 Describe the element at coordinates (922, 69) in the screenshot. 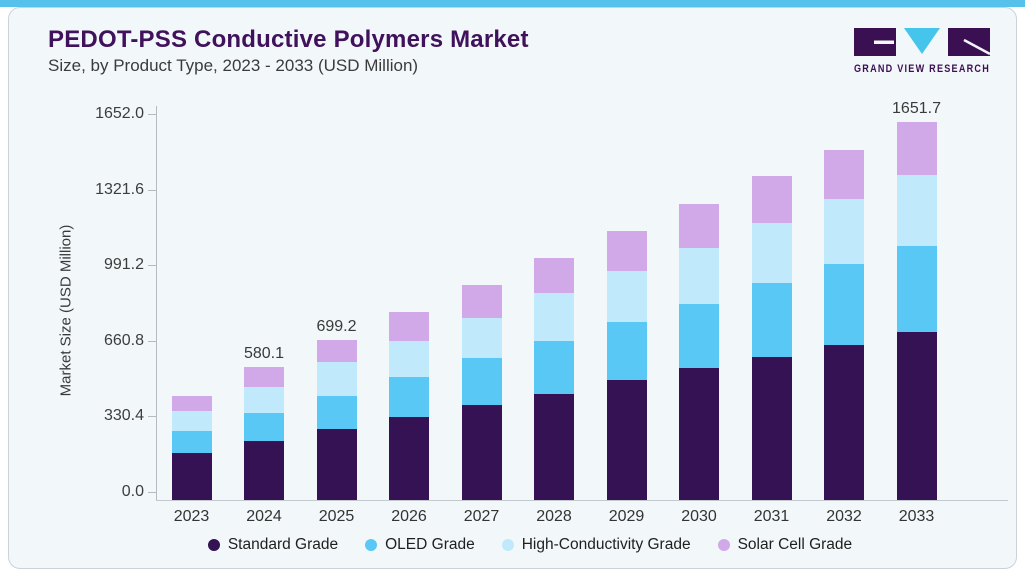

I see `logo-wordmark: GRAND VIEW RESEARCH` at that location.